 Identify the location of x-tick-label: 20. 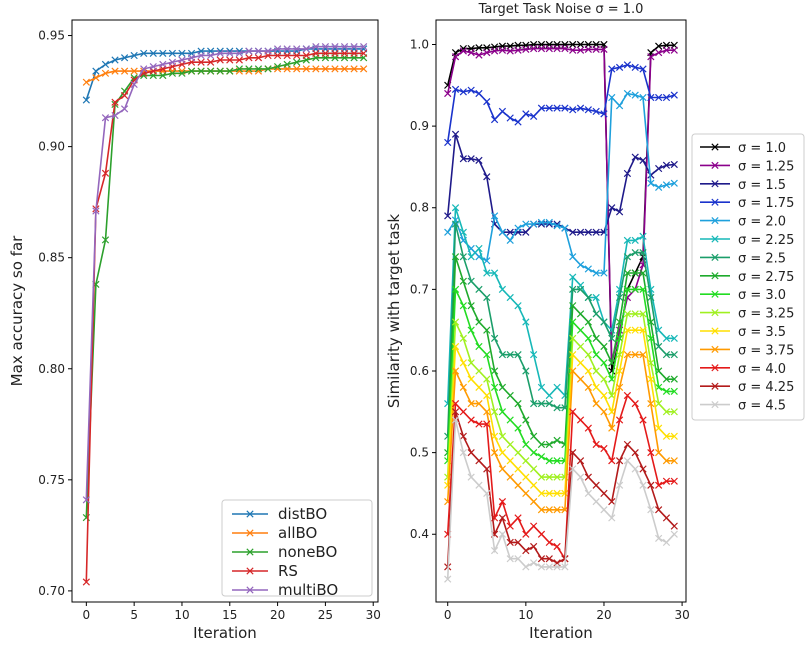
(603, 615).